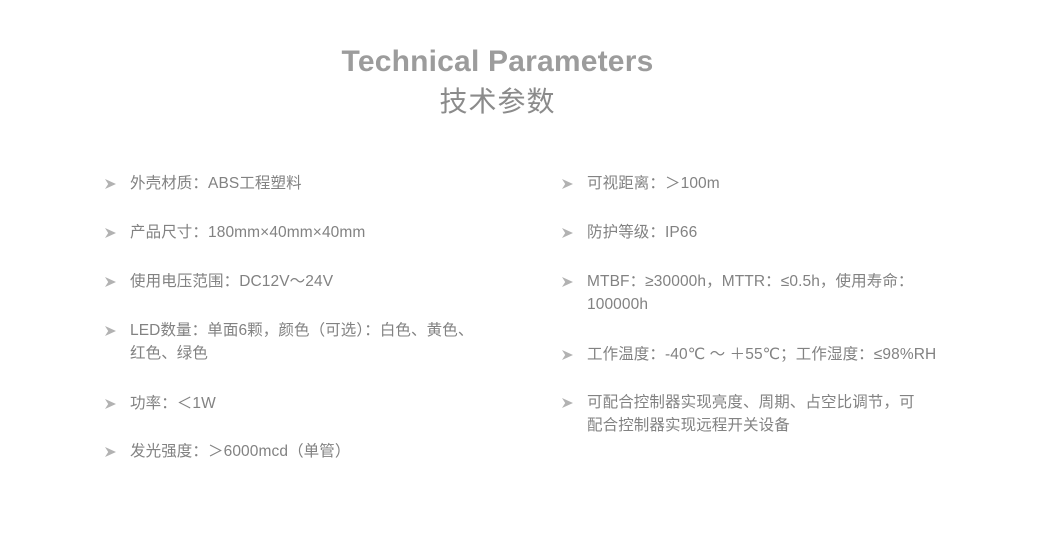 The width and height of the screenshot is (1060, 536). Describe the element at coordinates (750, 293) in the screenshot. I see `spec-text: MTBF：≥30000h，MTTR：≤0.5h，使用寿命： 100000h` at that location.